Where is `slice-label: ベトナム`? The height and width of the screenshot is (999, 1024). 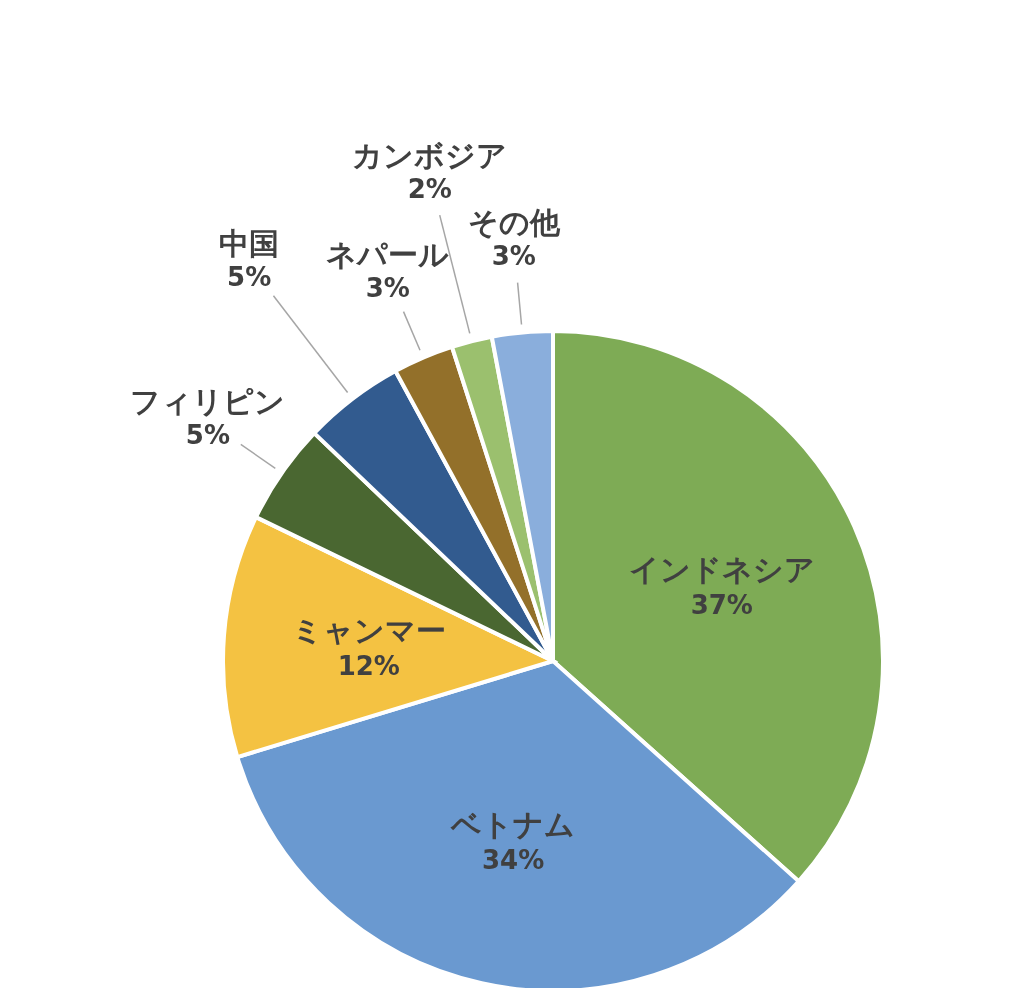
slice-label: ベトナム is located at coordinates (513, 825).